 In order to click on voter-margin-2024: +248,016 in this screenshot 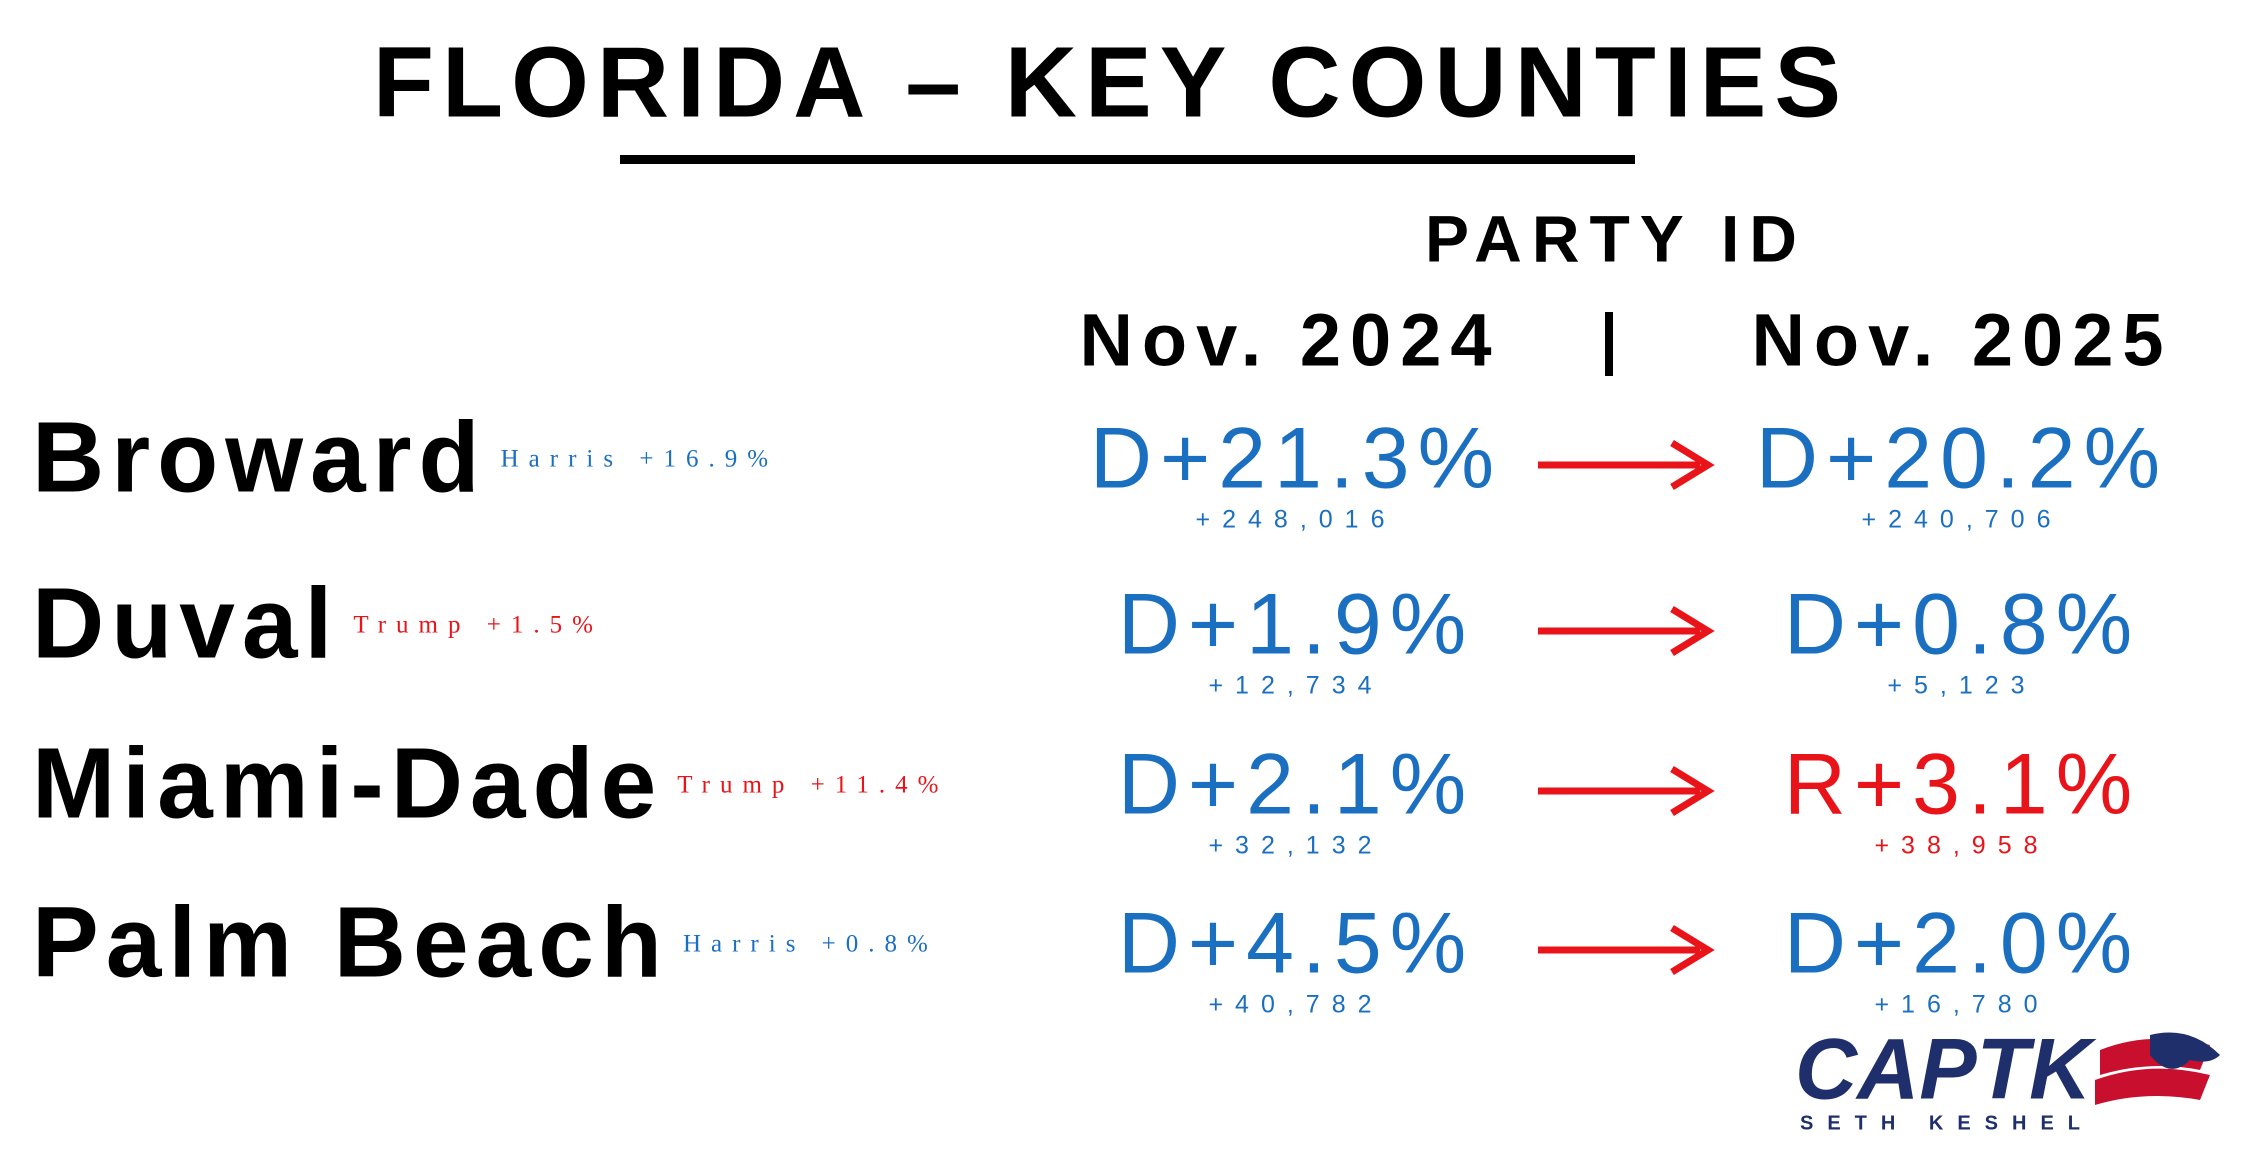, I will do `click(1296, 520)`.